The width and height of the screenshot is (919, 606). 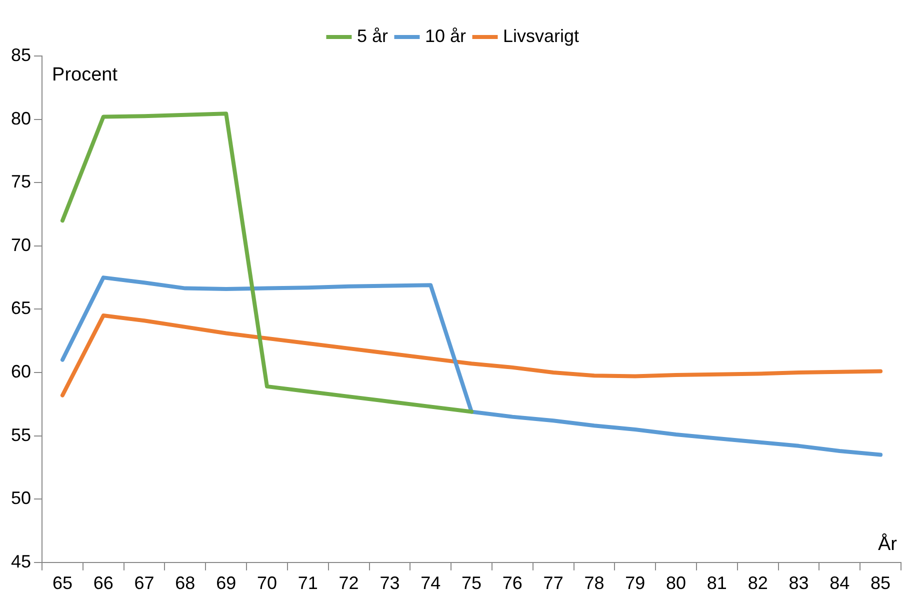 I want to click on x-tick-label: 84, so click(x=840, y=583).